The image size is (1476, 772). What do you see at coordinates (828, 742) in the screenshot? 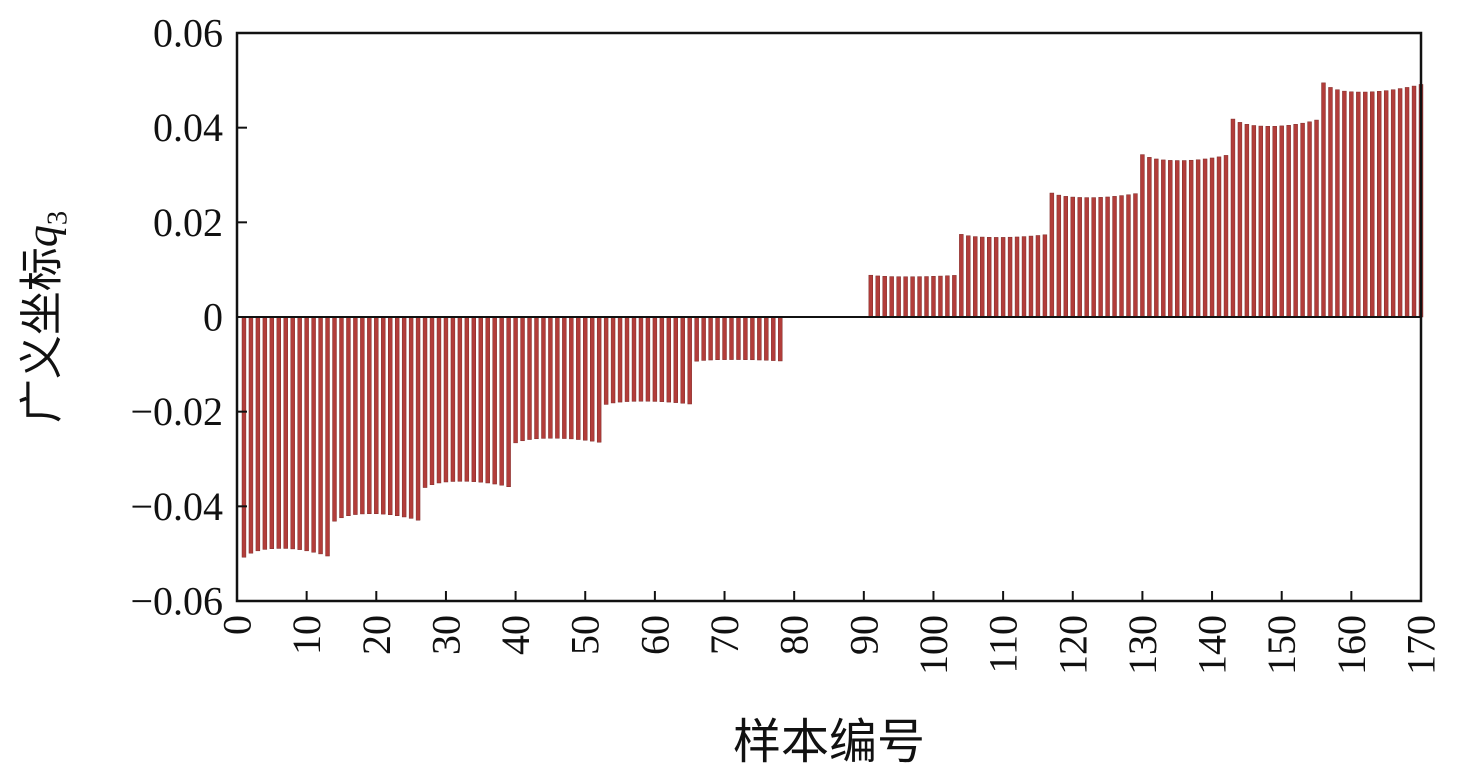
I see `x-axis-title: 样本编号` at bounding box center [828, 742].